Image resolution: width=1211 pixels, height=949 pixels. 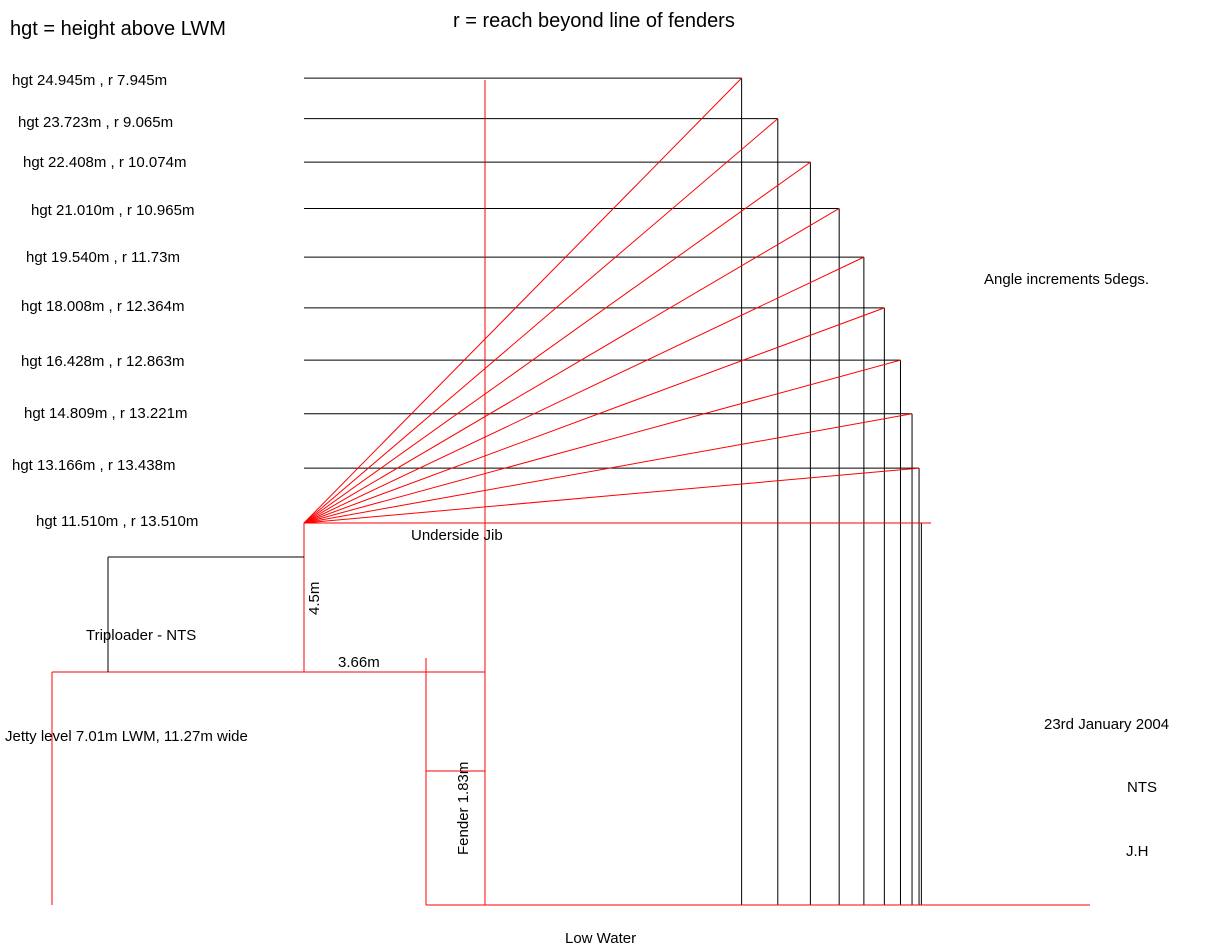 What do you see at coordinates (457, 535) in the screenshot?
I see `underside-jib-label: Underside Jib` at bounding box center [457, 535].